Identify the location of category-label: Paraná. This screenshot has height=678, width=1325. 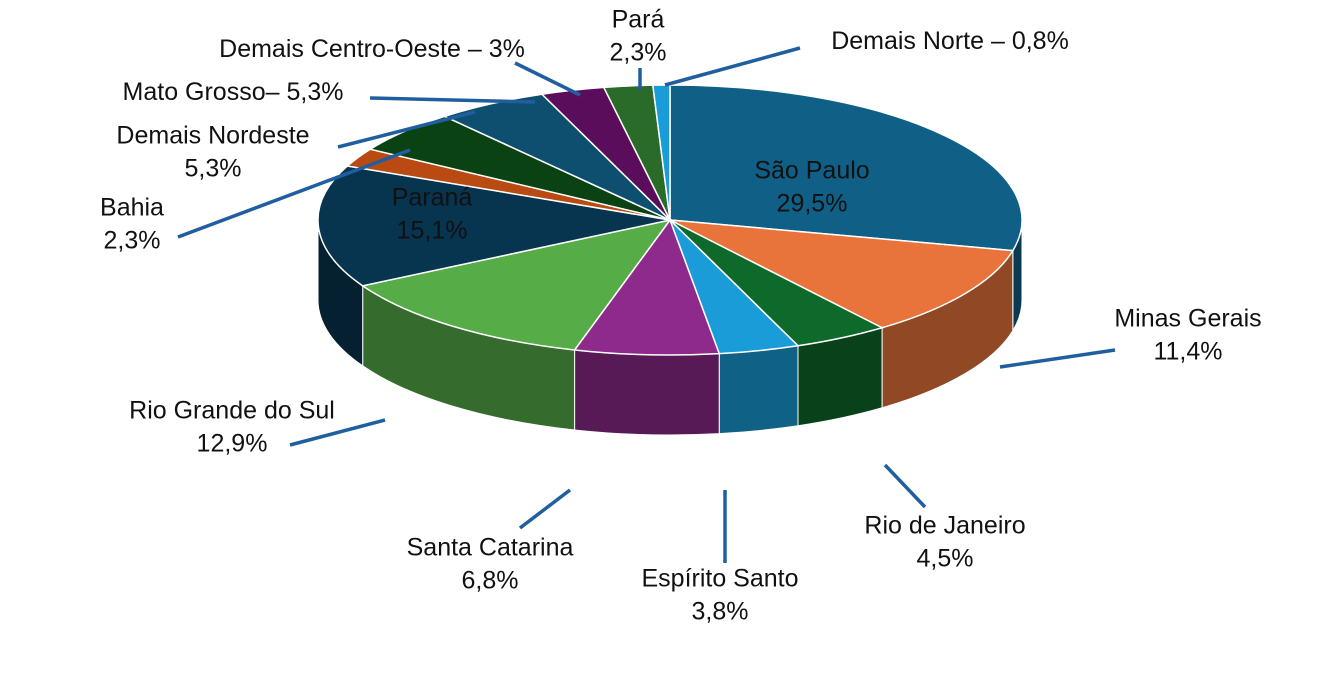
(432, 198).